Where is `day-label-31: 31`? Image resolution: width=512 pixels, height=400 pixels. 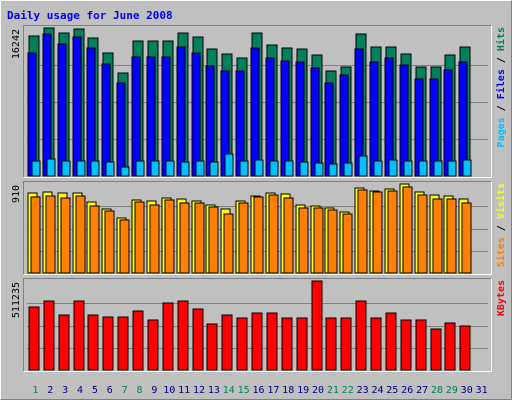 day-label-31: 31 is located at coordinates (482, 390).